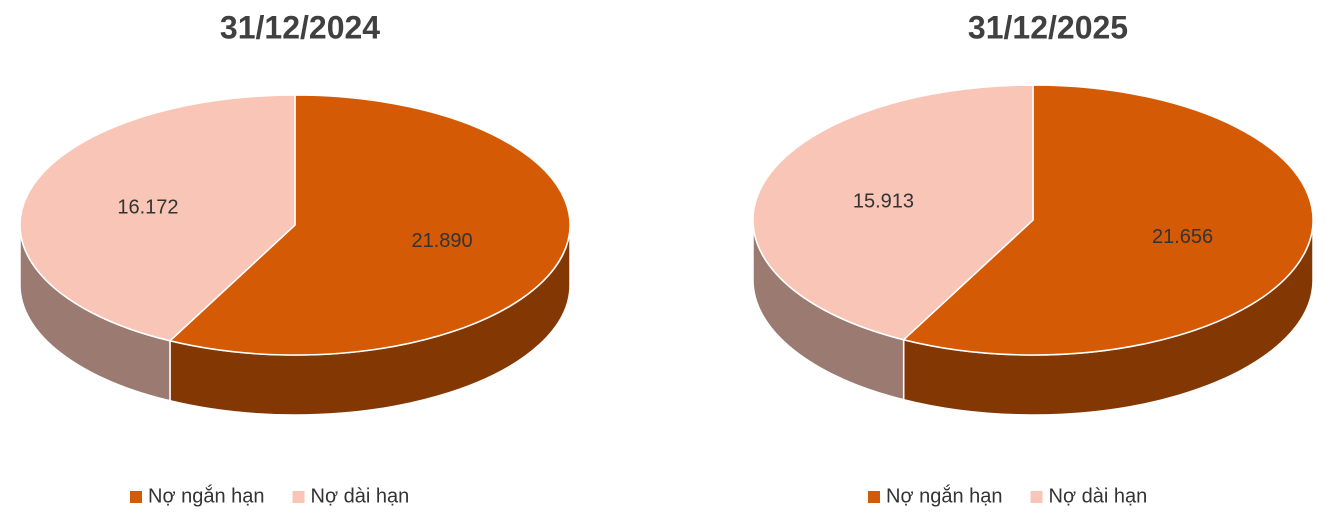 This screenshot has height=520, width=1335. I want to click on data-label: 15.913, so click(883, 202).